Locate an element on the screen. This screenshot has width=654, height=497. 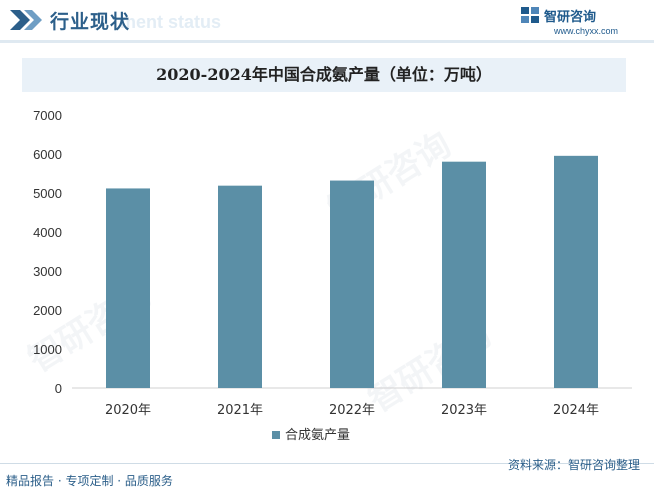
header-bar: ment status 行业现状 智研咨询 www.chyxx.com is located at coordinates (327, 22).